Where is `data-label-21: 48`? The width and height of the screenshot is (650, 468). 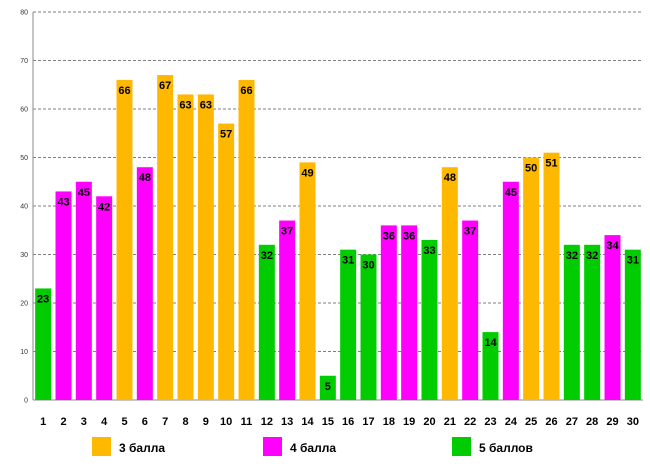
data-label-21: 48 is located at coordinates (450, 178).